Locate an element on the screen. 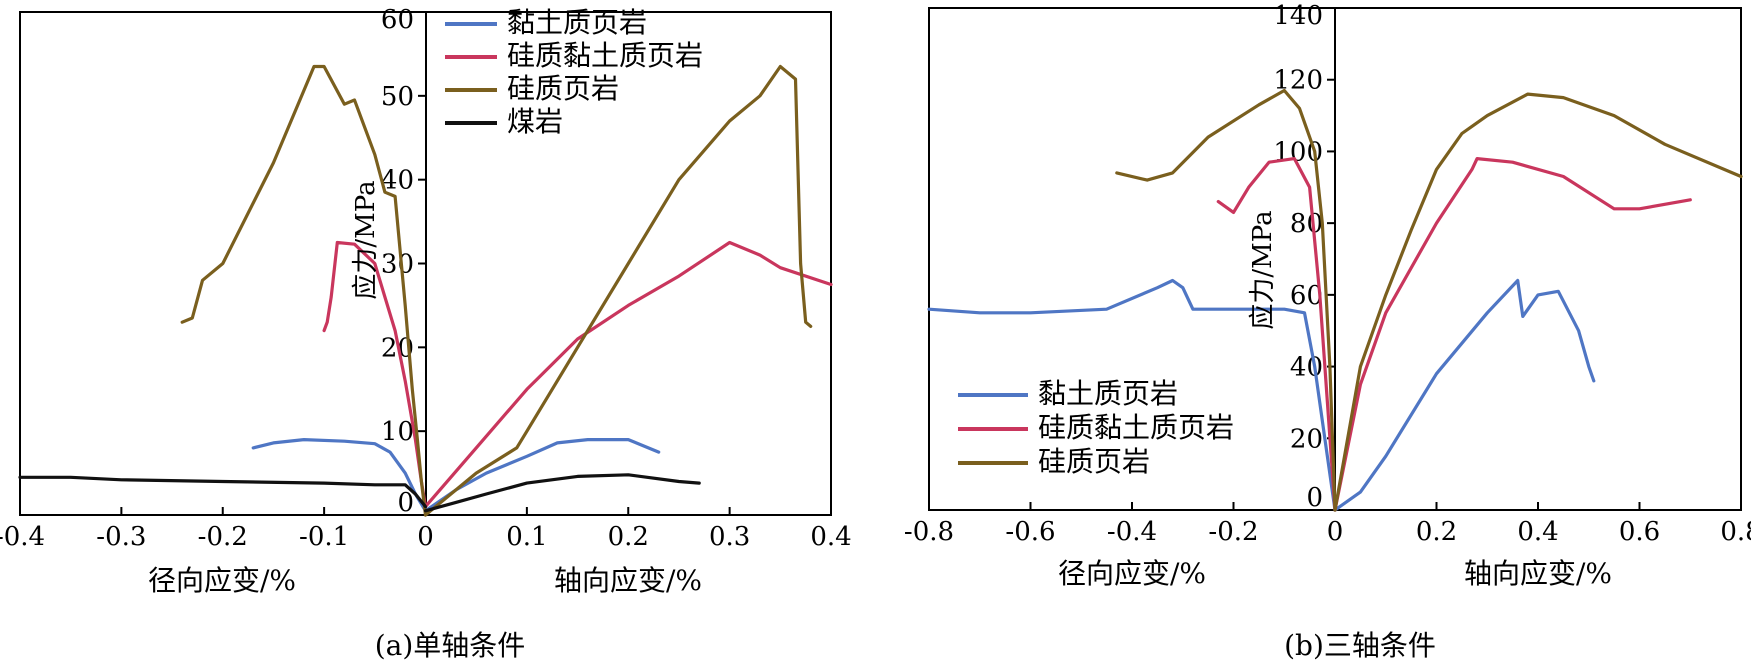 This screenshot has height=664, width=1751. radial-strain-label-a: 径向应变/% is located at coordinates (222, 580).